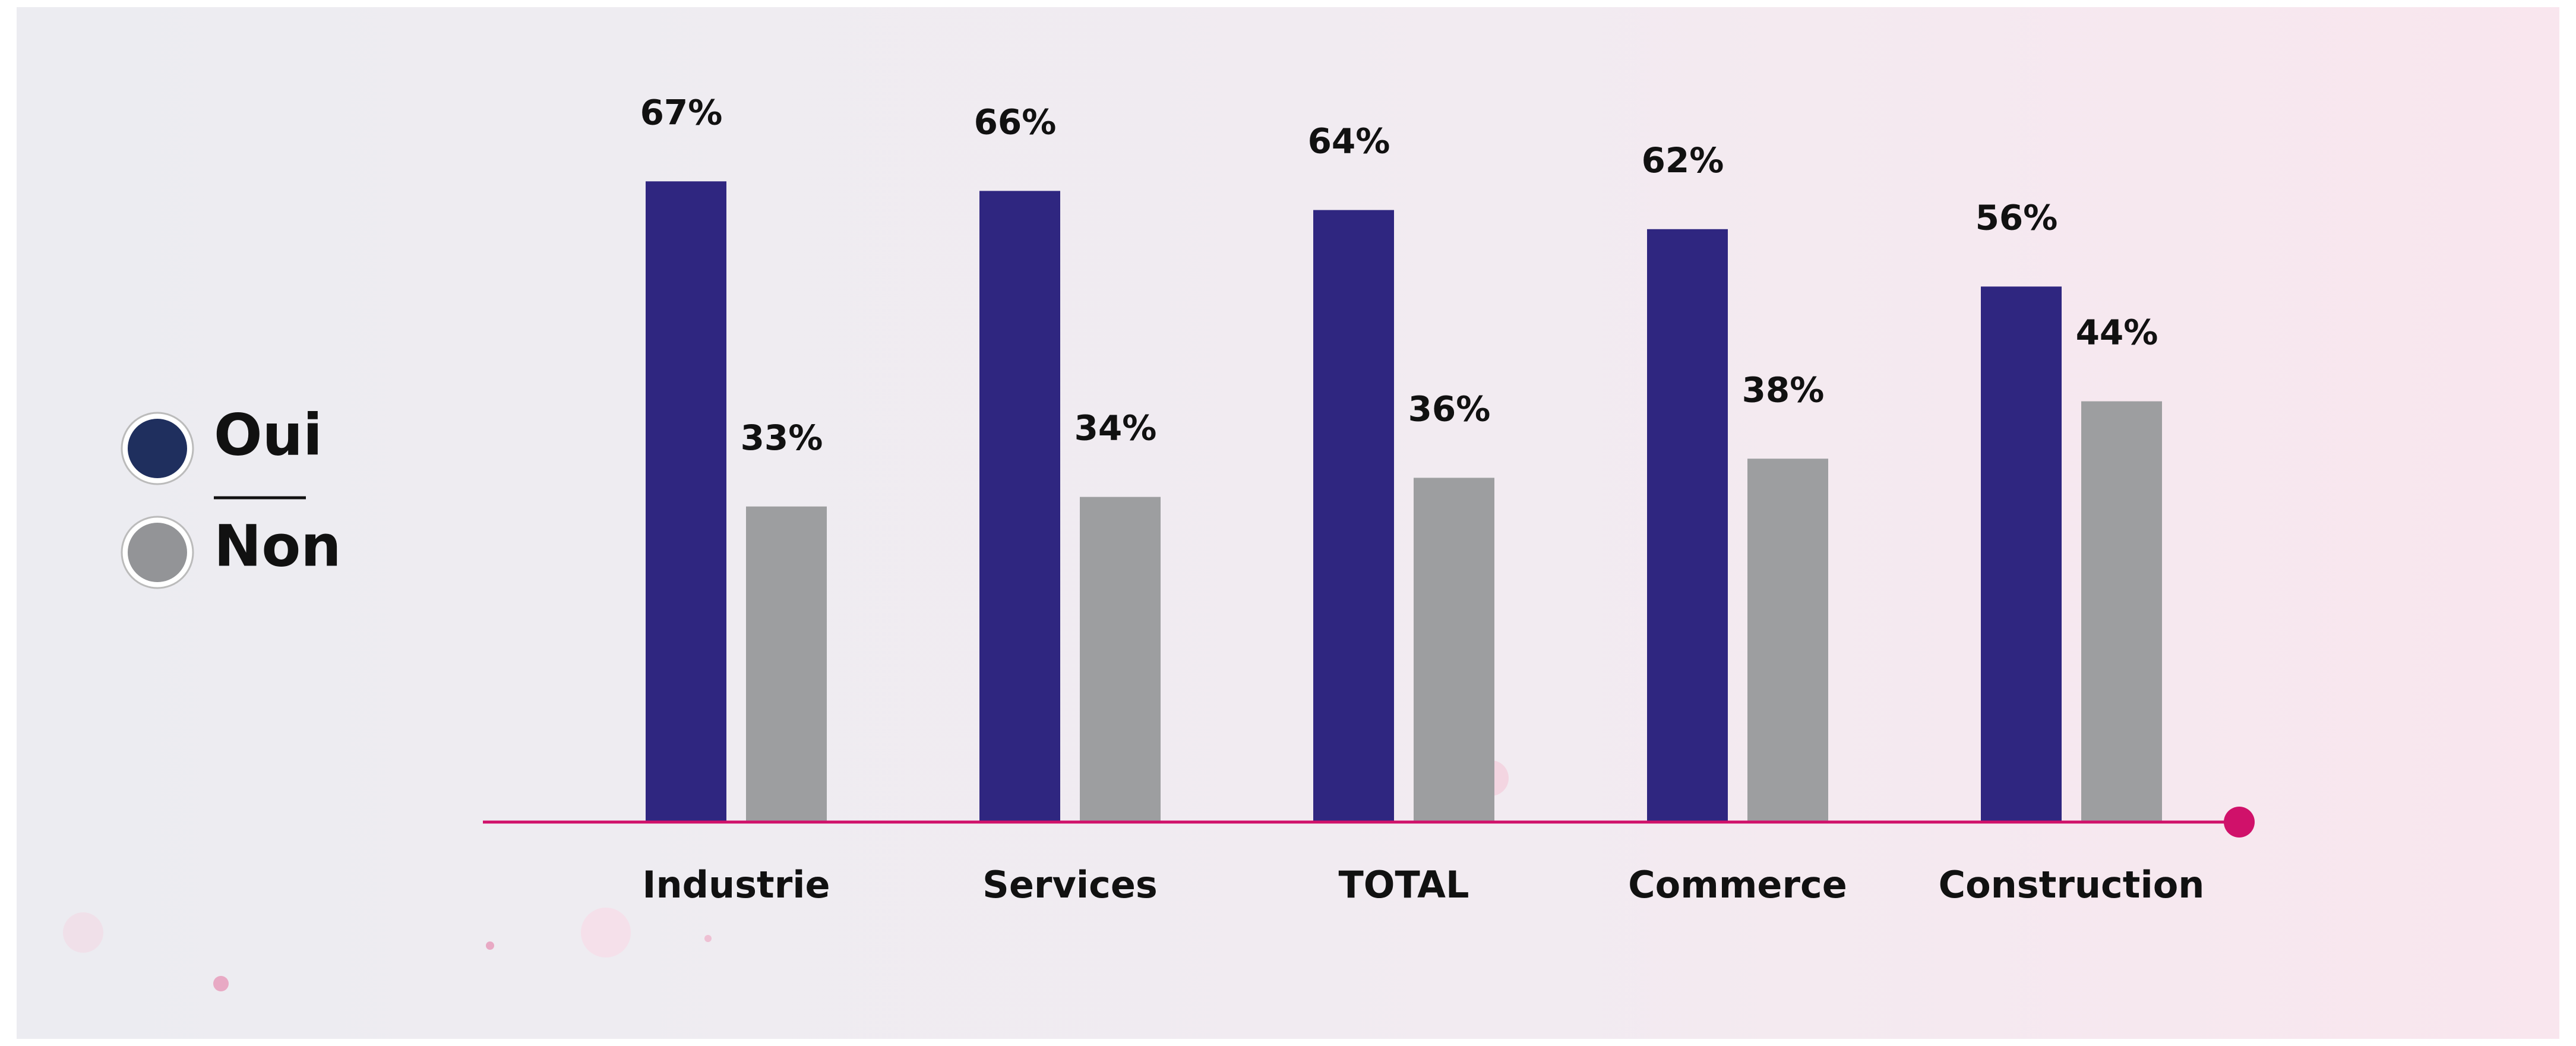 The image size is (2576, 1046). What do you see at coordinates (1783, 389) in the screenshot?
I see `value-label: 38%` at bounding box center [1783, 389].